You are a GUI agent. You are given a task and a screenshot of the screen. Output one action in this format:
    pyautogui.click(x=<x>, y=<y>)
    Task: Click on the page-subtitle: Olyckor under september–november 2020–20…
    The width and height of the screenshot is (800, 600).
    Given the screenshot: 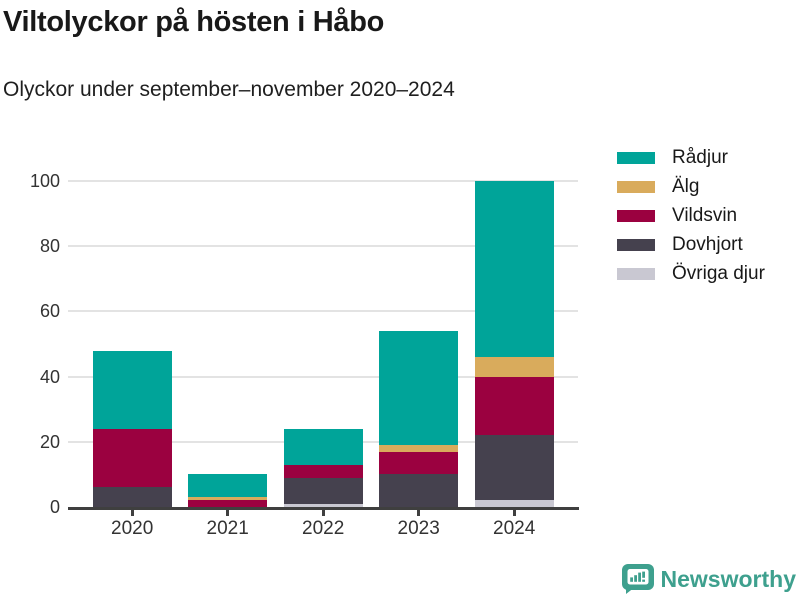 What is the action you would take?
    pyautogui.click(x=229, y=89)
    